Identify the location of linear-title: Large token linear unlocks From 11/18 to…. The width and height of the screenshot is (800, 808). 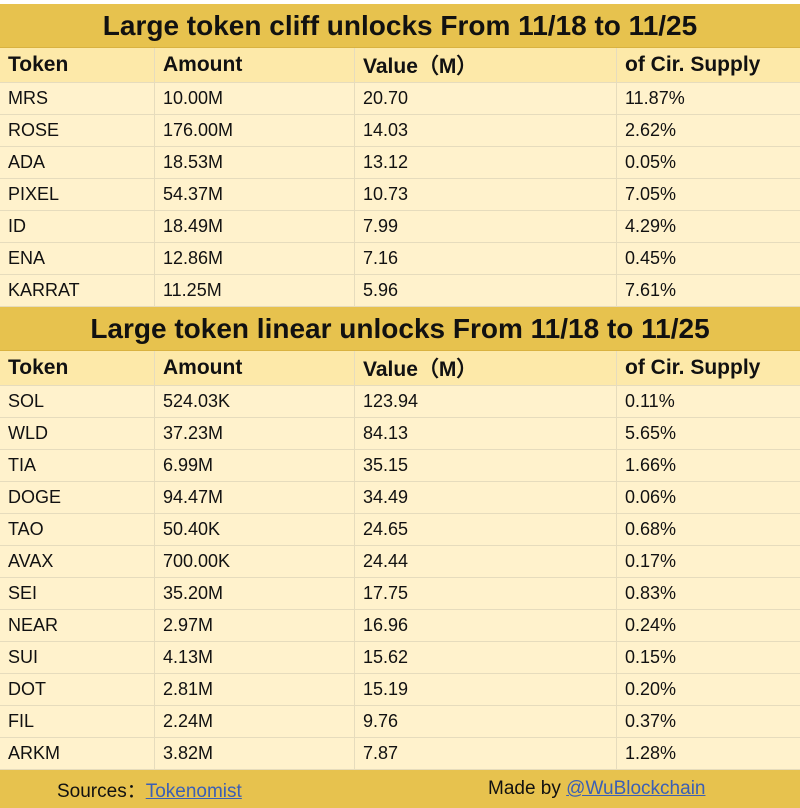
(400, 329).